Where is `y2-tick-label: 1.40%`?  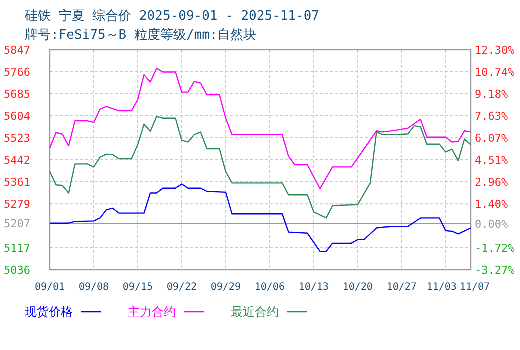 y2-tick-label: 1.40% is located at coordinates (491, 205).